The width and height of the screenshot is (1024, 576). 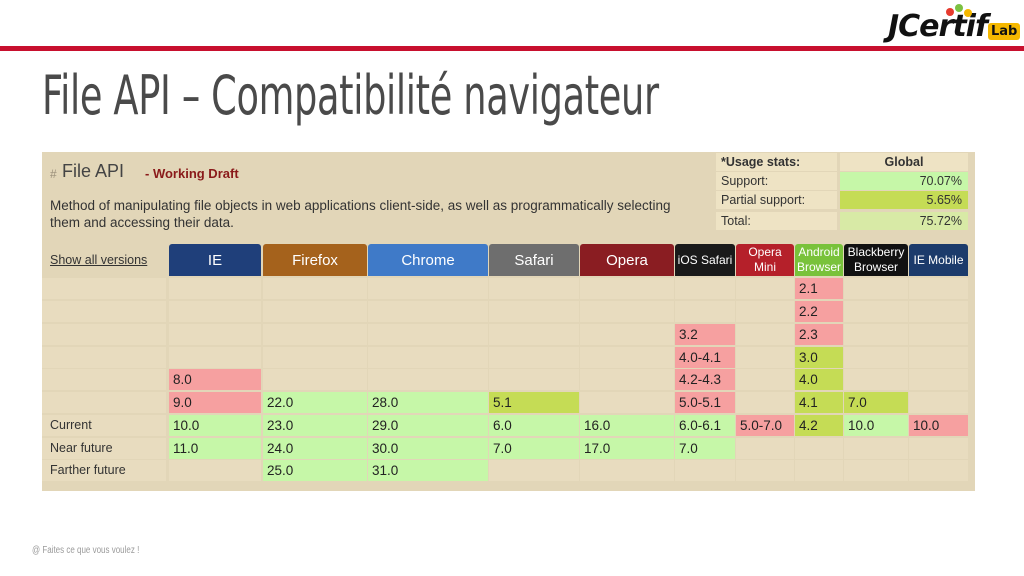 I want to click on show-all-versions-link: Show all versions, so click(x=99, y=260).